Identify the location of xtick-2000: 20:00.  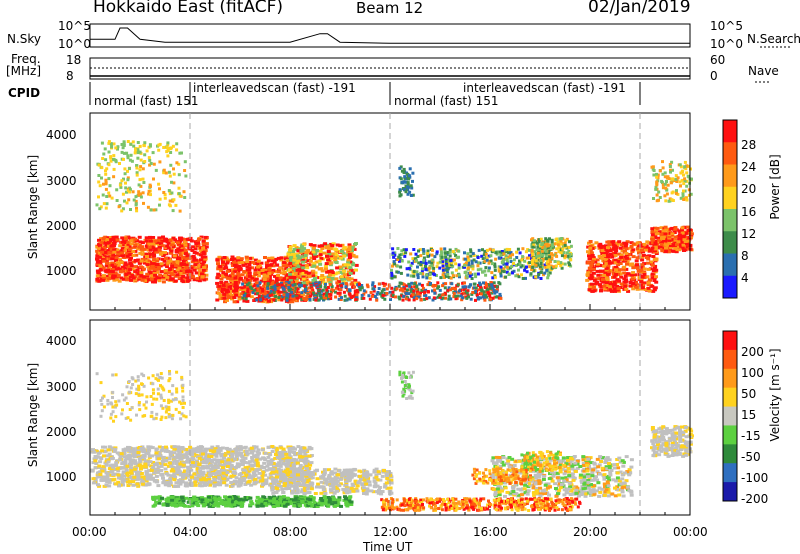
(590, 532).